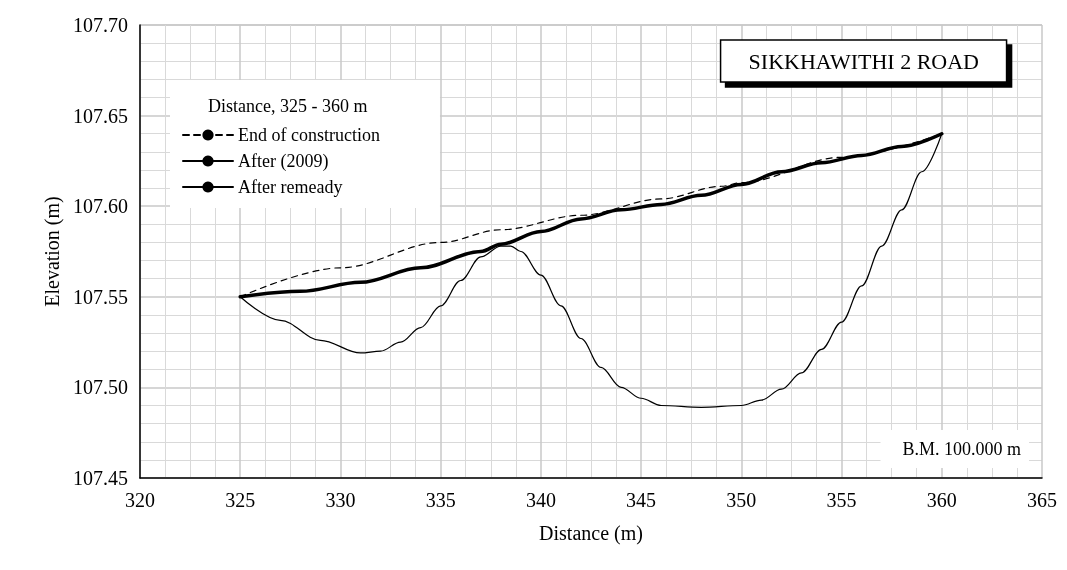 The image size is (1067, 570). Describe the element at coordinates (641, 500) in the screenshot. I see `x-tick-label: 345` at that location.